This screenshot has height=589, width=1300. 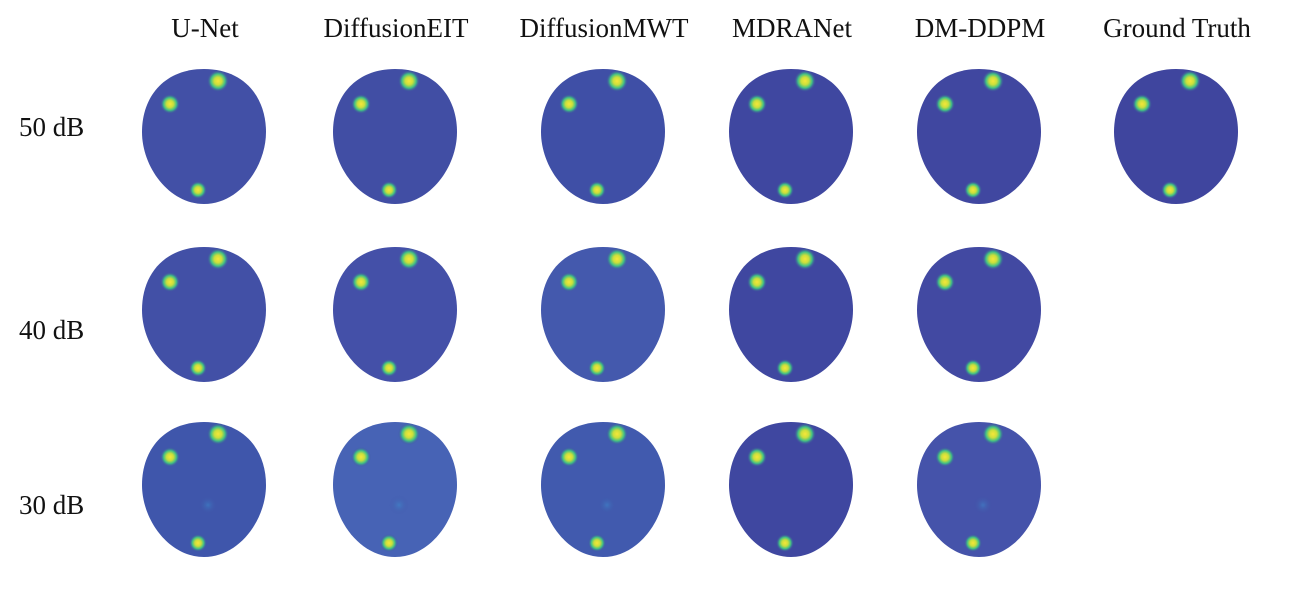 I want to click on column-header: MDRANet, so click(x=792, y=28).